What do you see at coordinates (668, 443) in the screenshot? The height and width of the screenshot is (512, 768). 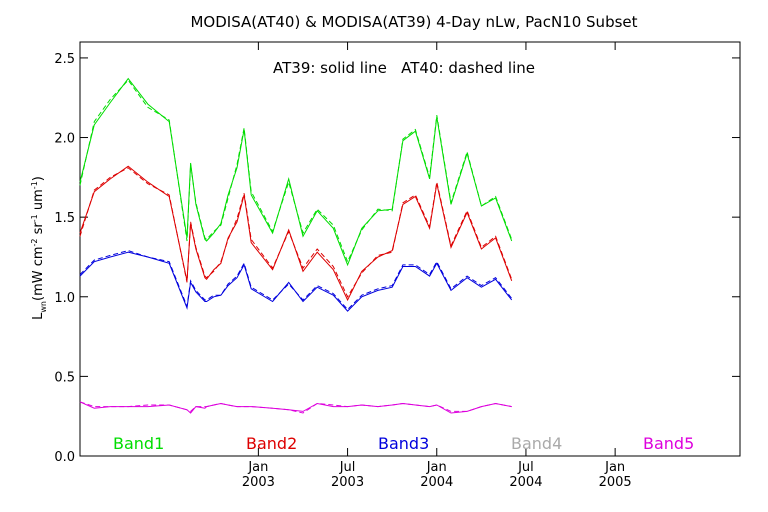 I see `legend-band5: Band5` at bounding box center [668, 443].